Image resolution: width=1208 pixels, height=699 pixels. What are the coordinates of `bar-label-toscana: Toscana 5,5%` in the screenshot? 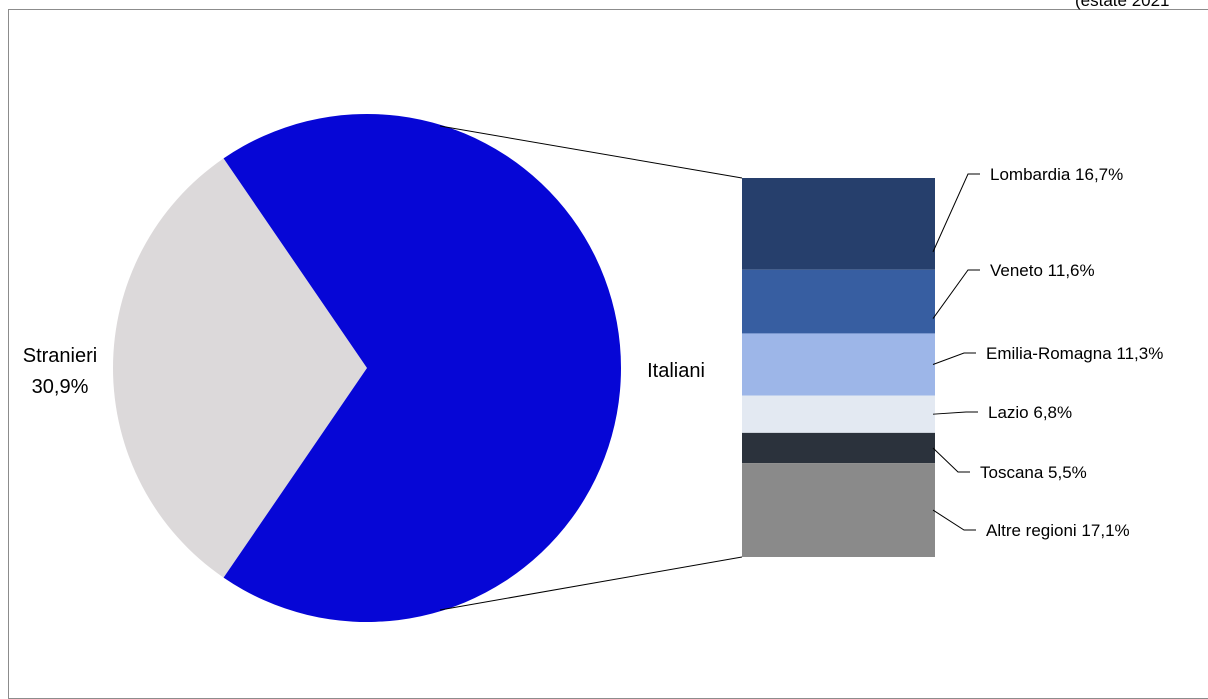 It's located at (1033, 472).